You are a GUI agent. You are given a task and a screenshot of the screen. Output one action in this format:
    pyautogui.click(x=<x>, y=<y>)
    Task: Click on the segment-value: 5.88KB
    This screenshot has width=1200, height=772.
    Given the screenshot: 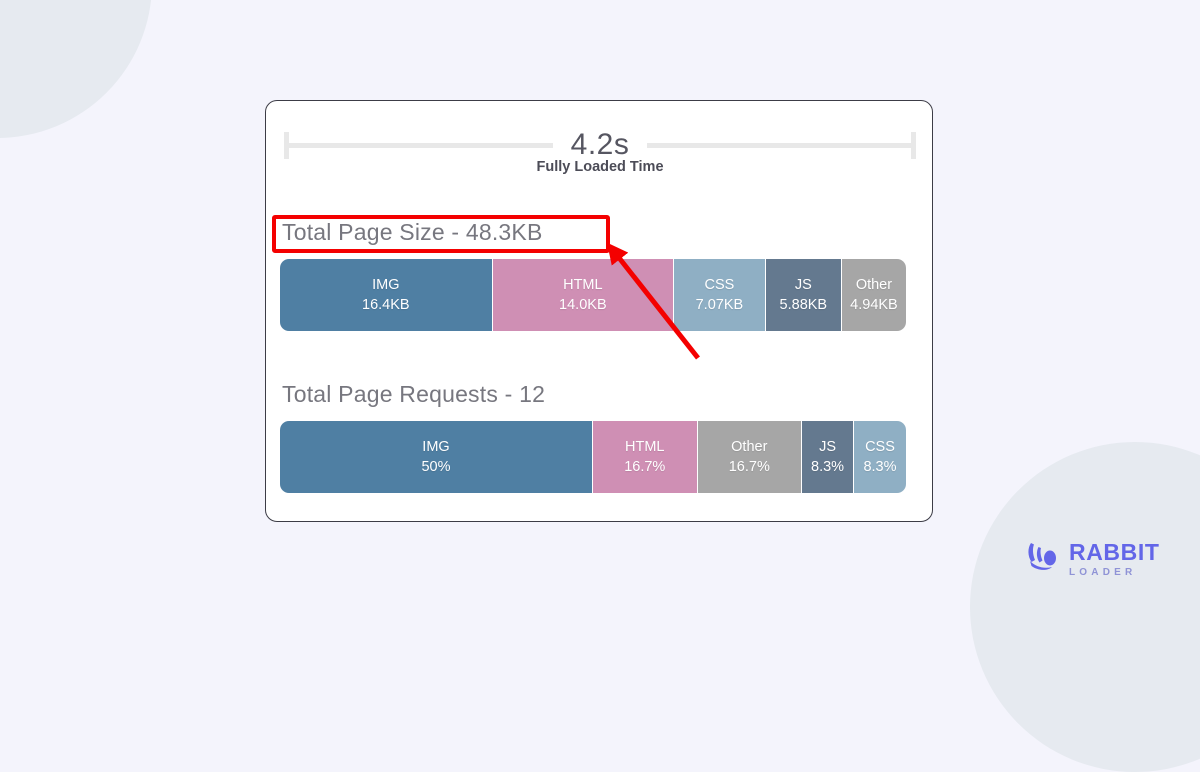 What is the action you would take?
    pyautogui.click(x=803, y=305)
    